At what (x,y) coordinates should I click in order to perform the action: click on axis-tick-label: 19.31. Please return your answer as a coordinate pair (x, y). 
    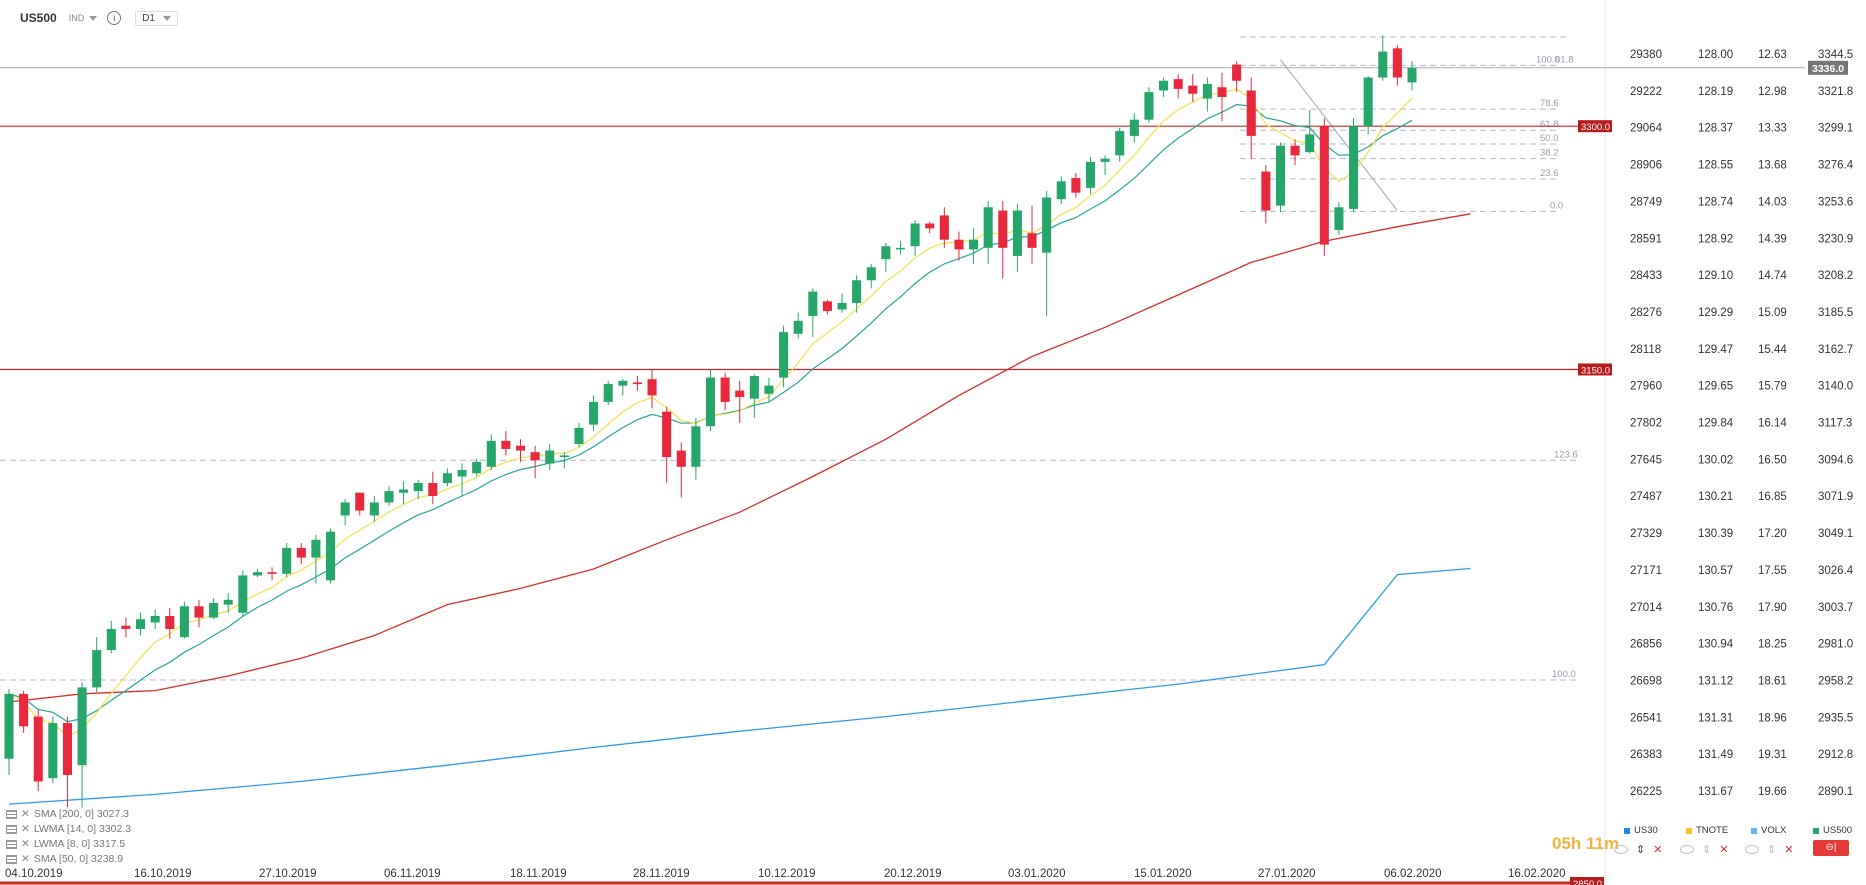
    Looking at the image, I should click on (1772, 755).